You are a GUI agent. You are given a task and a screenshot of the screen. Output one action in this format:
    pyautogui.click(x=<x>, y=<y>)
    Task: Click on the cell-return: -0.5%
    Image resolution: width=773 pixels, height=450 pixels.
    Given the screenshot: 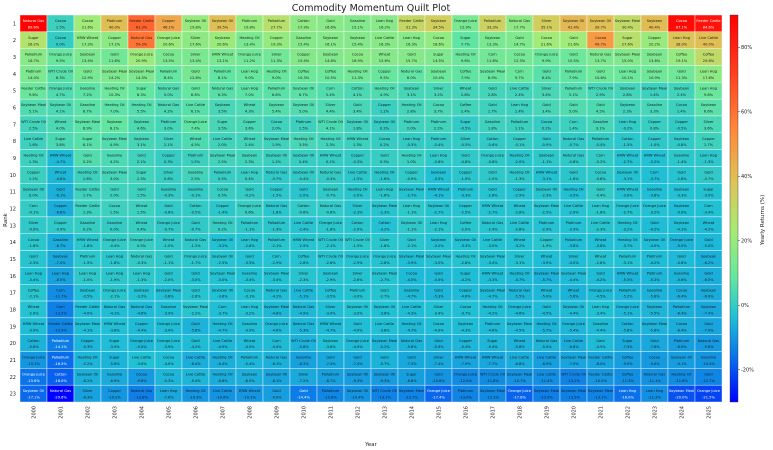 What is the action you would take?
    pyautogui.click(x=465, y=128)
    